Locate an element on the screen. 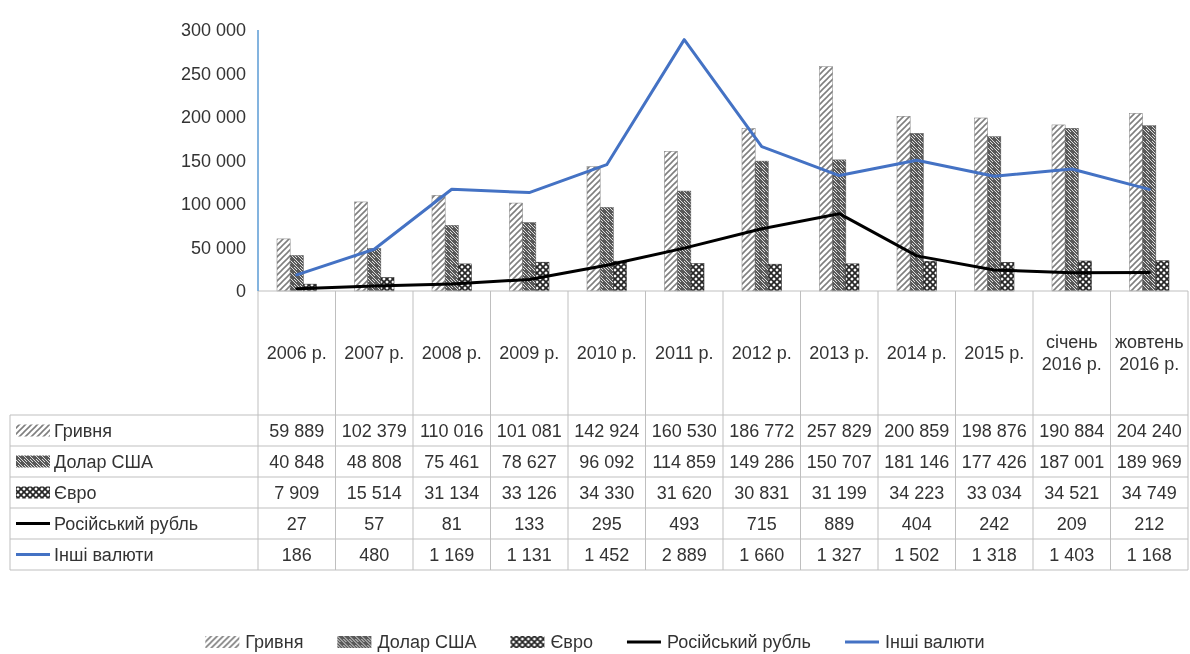 The height and width of the screenshot is (654, 1190). data-label: 1 452 is located at coordinates (607, 554).